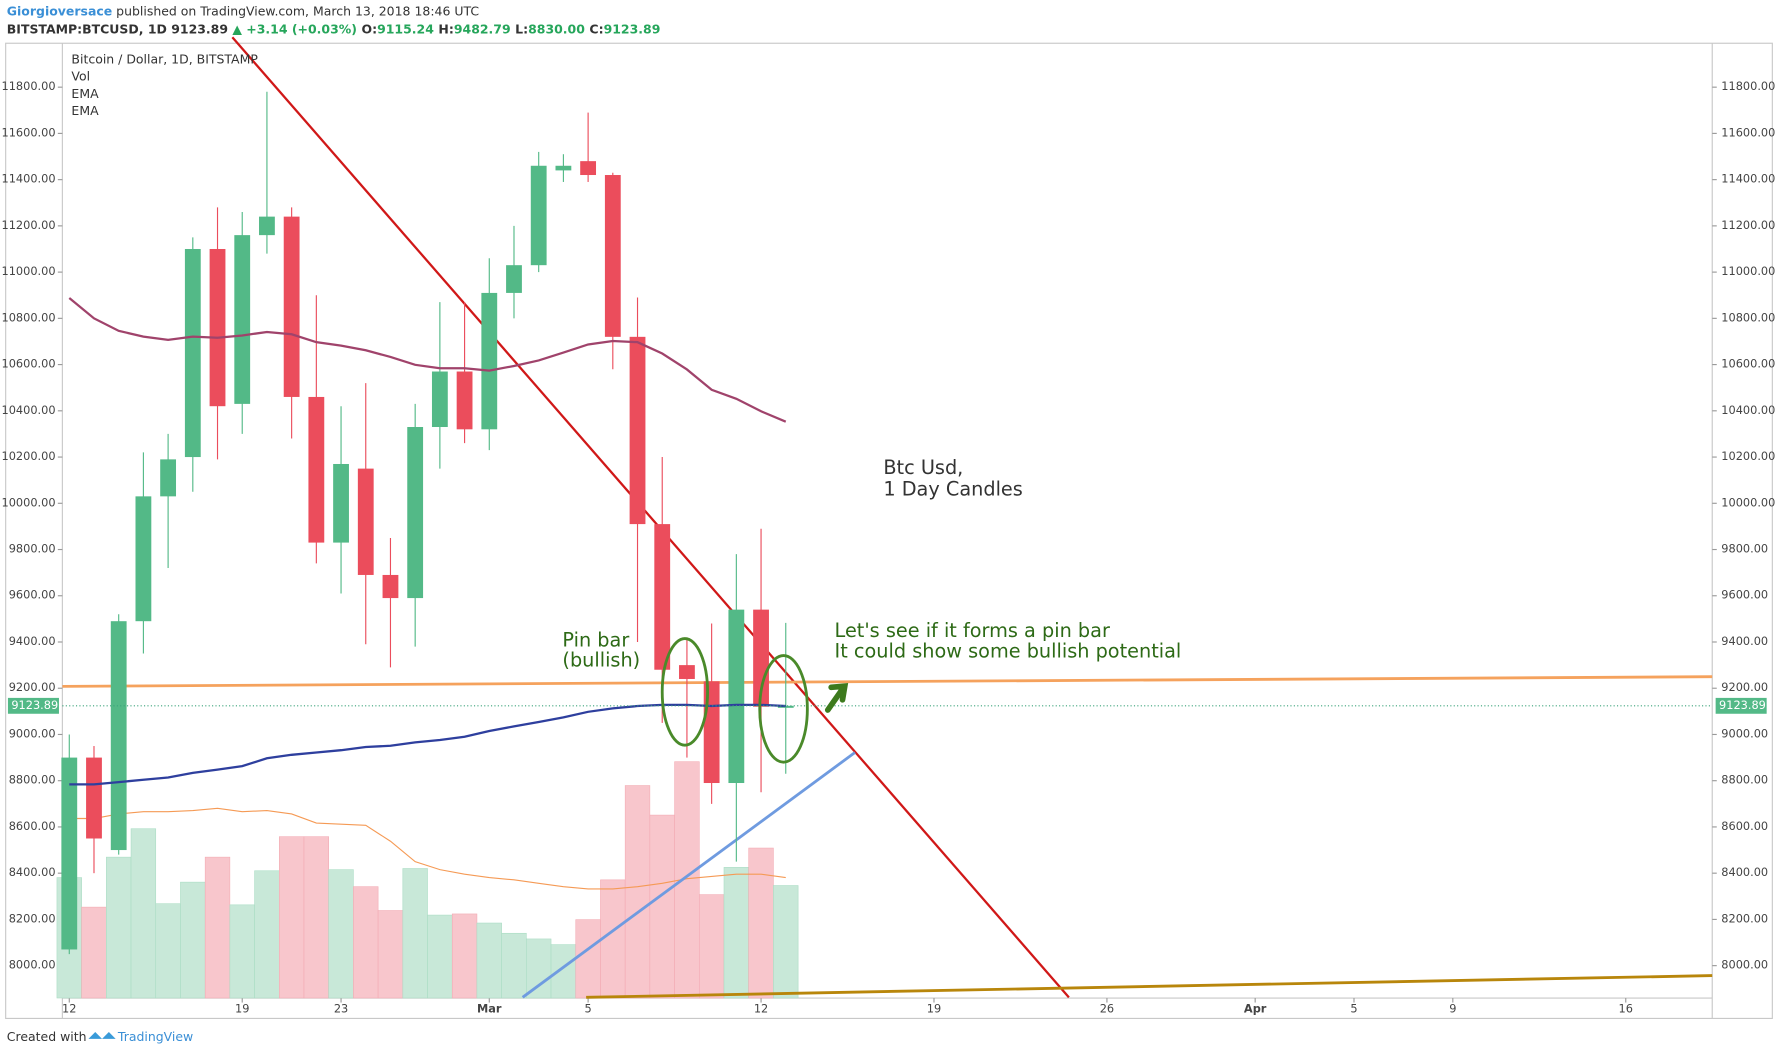  Describe the element at coordinates (32, 780) in the screenshot. I see `y-tick-label: 8800.00` at that location.